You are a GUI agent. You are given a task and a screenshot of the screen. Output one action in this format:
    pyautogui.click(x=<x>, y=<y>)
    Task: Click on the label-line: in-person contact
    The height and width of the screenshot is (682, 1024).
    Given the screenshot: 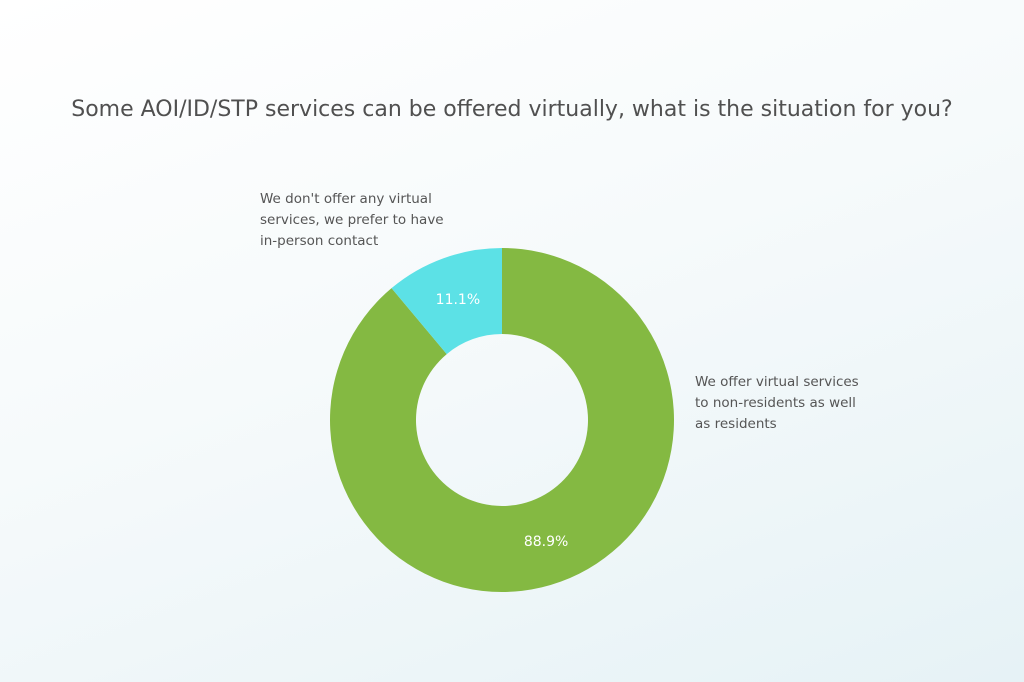 What is the action you would take?
    pyautogui.click(x=319, y=241)
    